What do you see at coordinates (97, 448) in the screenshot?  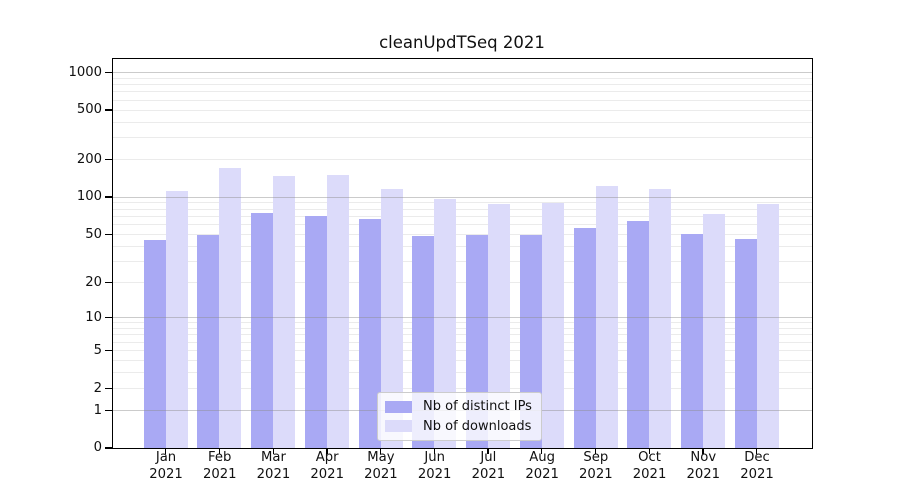 I see `y-tick-label-0: 0` at bounding box center [97, 448].